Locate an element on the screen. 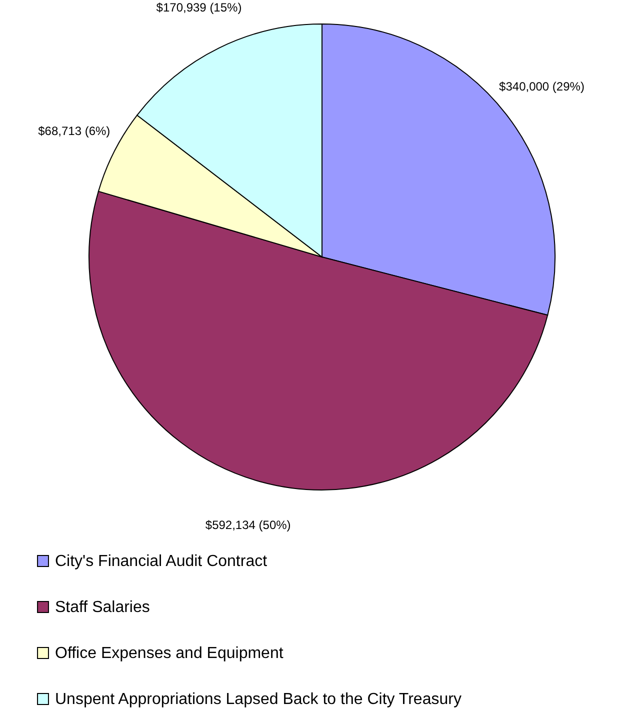 The image size is (623, 721). data-label: $170,939 (15%) is located at coordinates (199, 7).